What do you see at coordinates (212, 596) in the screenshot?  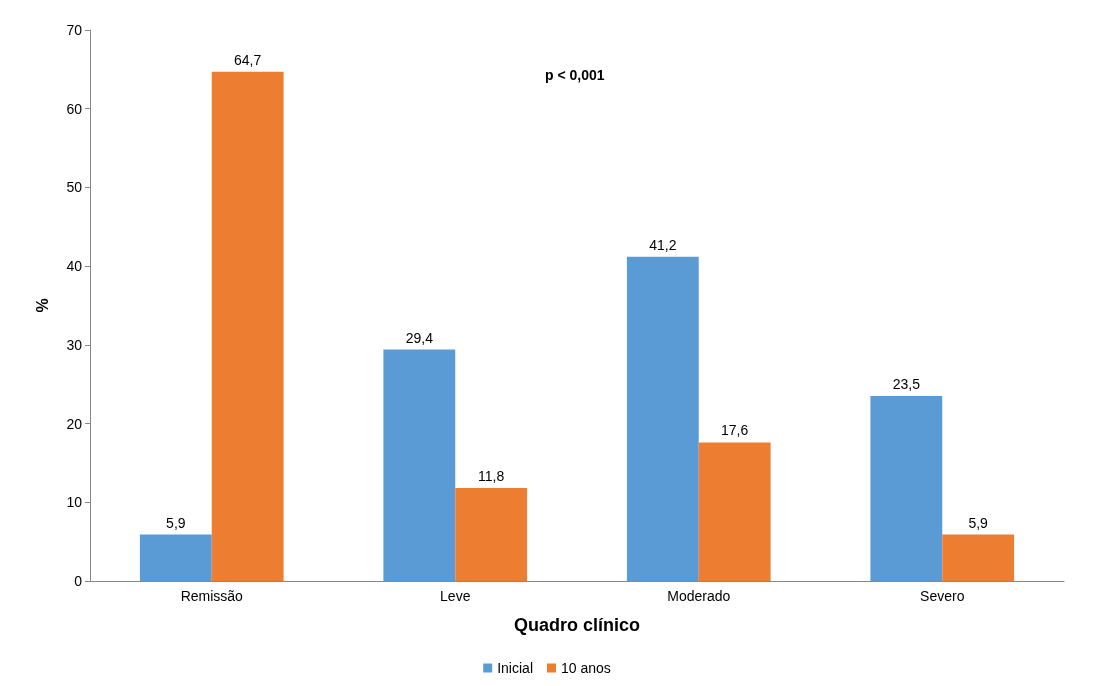 I see `x-tick-label: Remissão` at bounding box center [212, 596].